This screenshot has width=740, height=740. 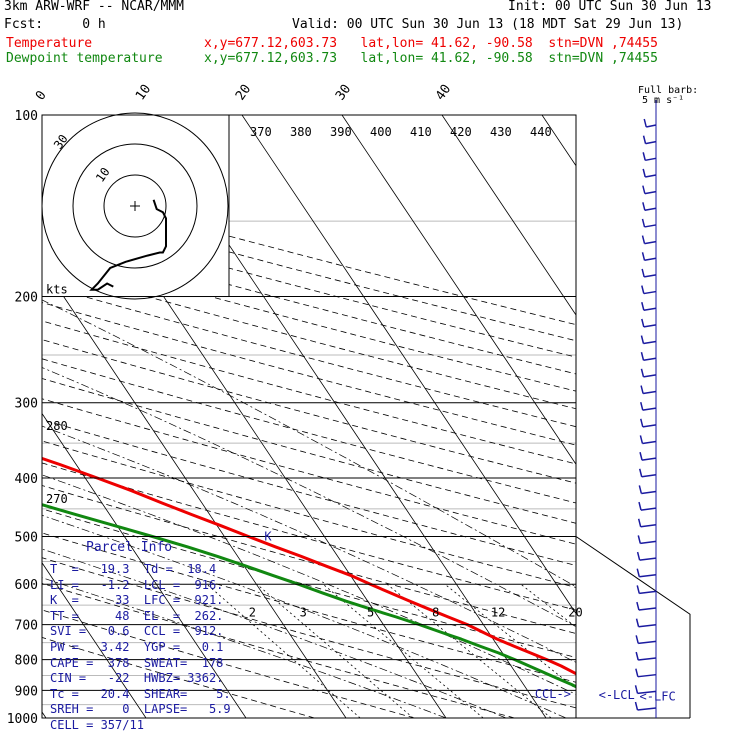 What do you see at coordinates (26, 298) in the screenshot?
I see `pressure-tick-label: 200` at bounding box center [26, 298].